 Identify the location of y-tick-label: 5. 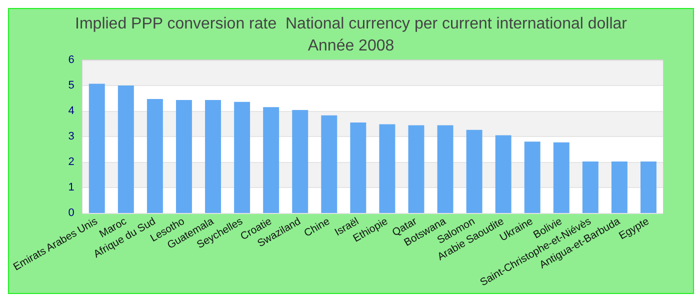
(71, 86).